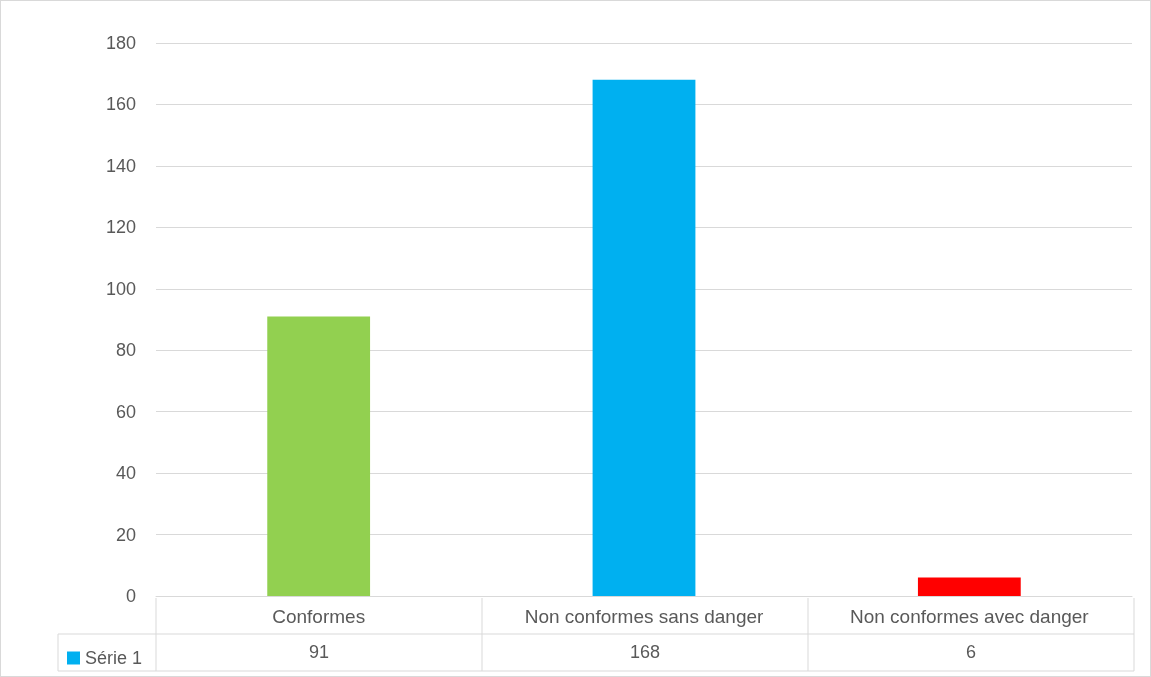 The height and width of the screenshot is (677, 1151). What do you see at coordinates (645, 652) in the screenshot?
I see `data-label: 168` at bounding box center [645, 652].